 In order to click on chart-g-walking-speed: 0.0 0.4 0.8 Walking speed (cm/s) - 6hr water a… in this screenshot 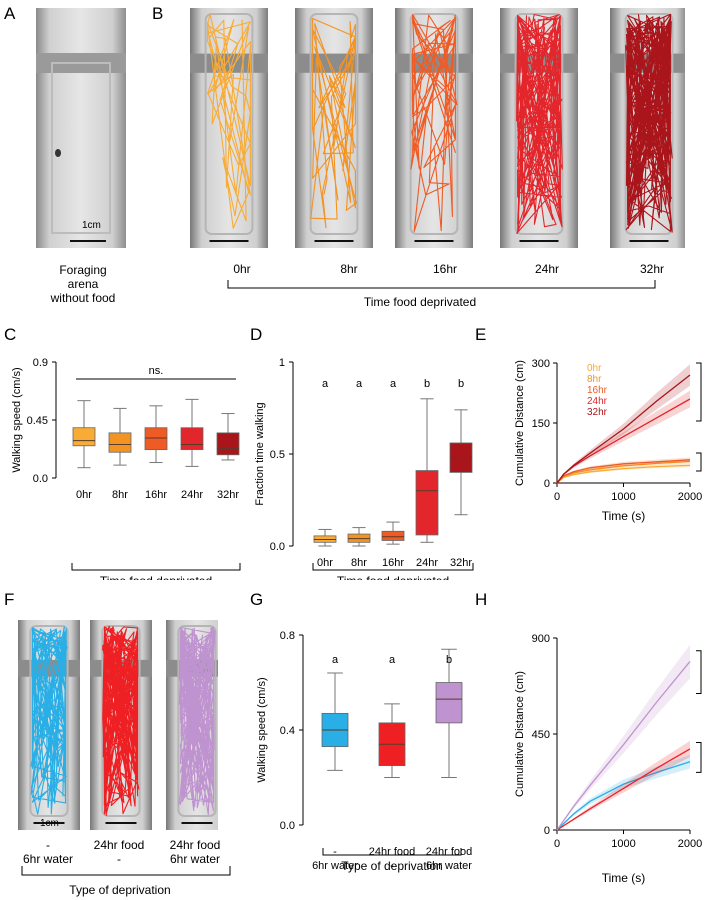, I will do `click(364, 751)`.